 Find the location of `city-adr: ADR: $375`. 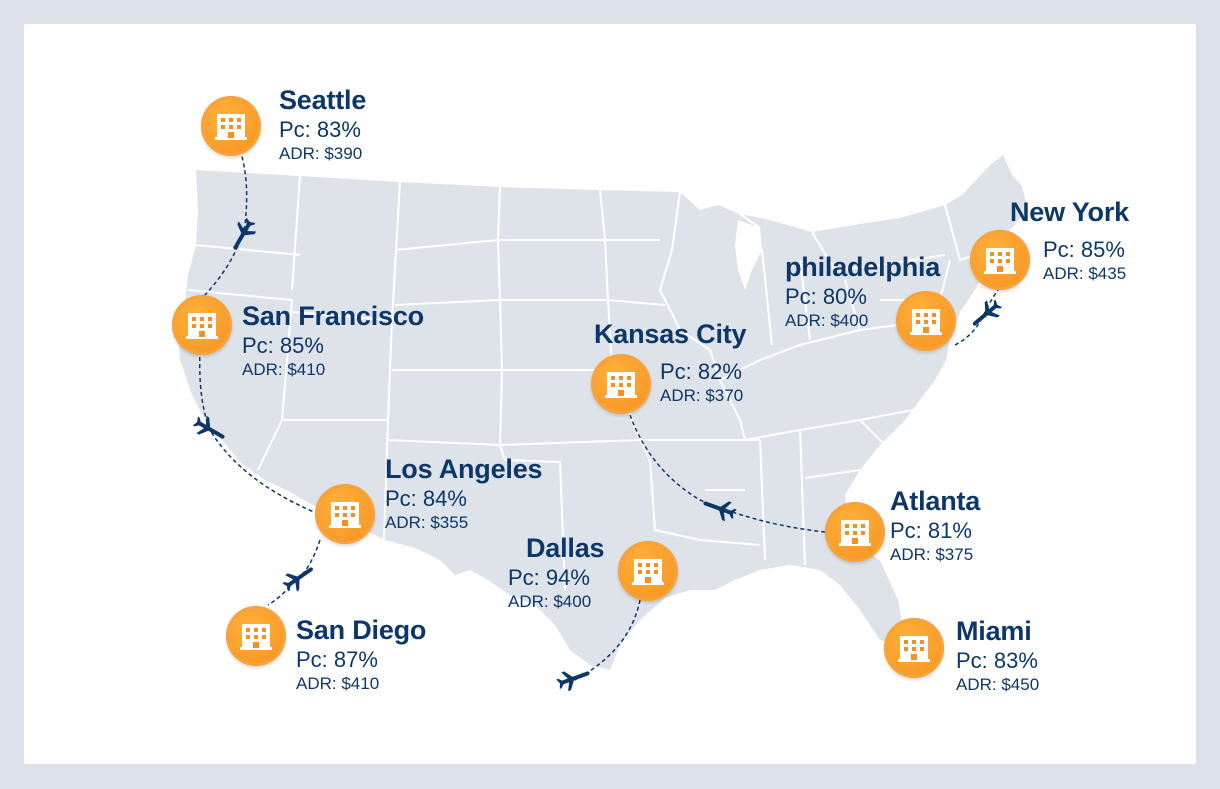

city-adr: ADR: $375 is located at coordinates (932, 554).